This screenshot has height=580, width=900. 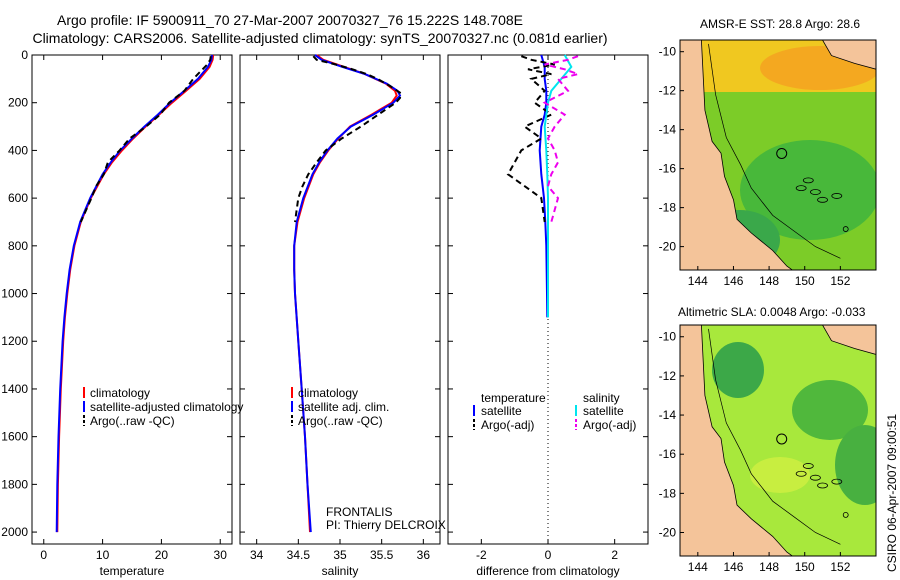 I want to click on temperature-panel-legend-label: Argo(..raw -QC), so click(x=132, y=421).